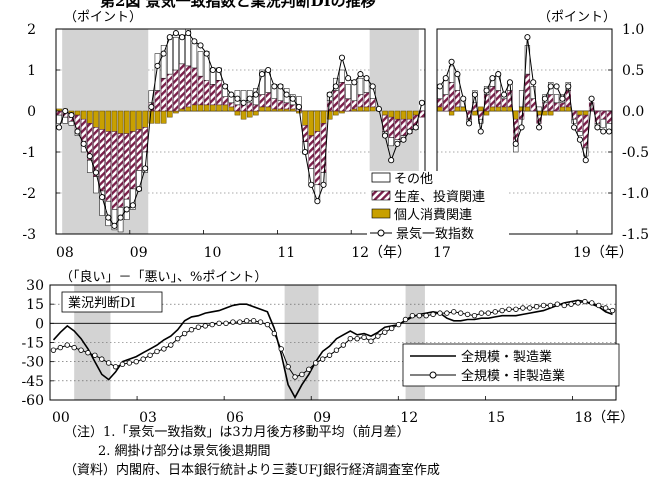 The height and width of the screenshot is (495, 667). What do you see at coordinates (633, 30) in the screenshot?
I see `upper-right-ytick-label-0: 1.0` at bounding box center [633, 30].